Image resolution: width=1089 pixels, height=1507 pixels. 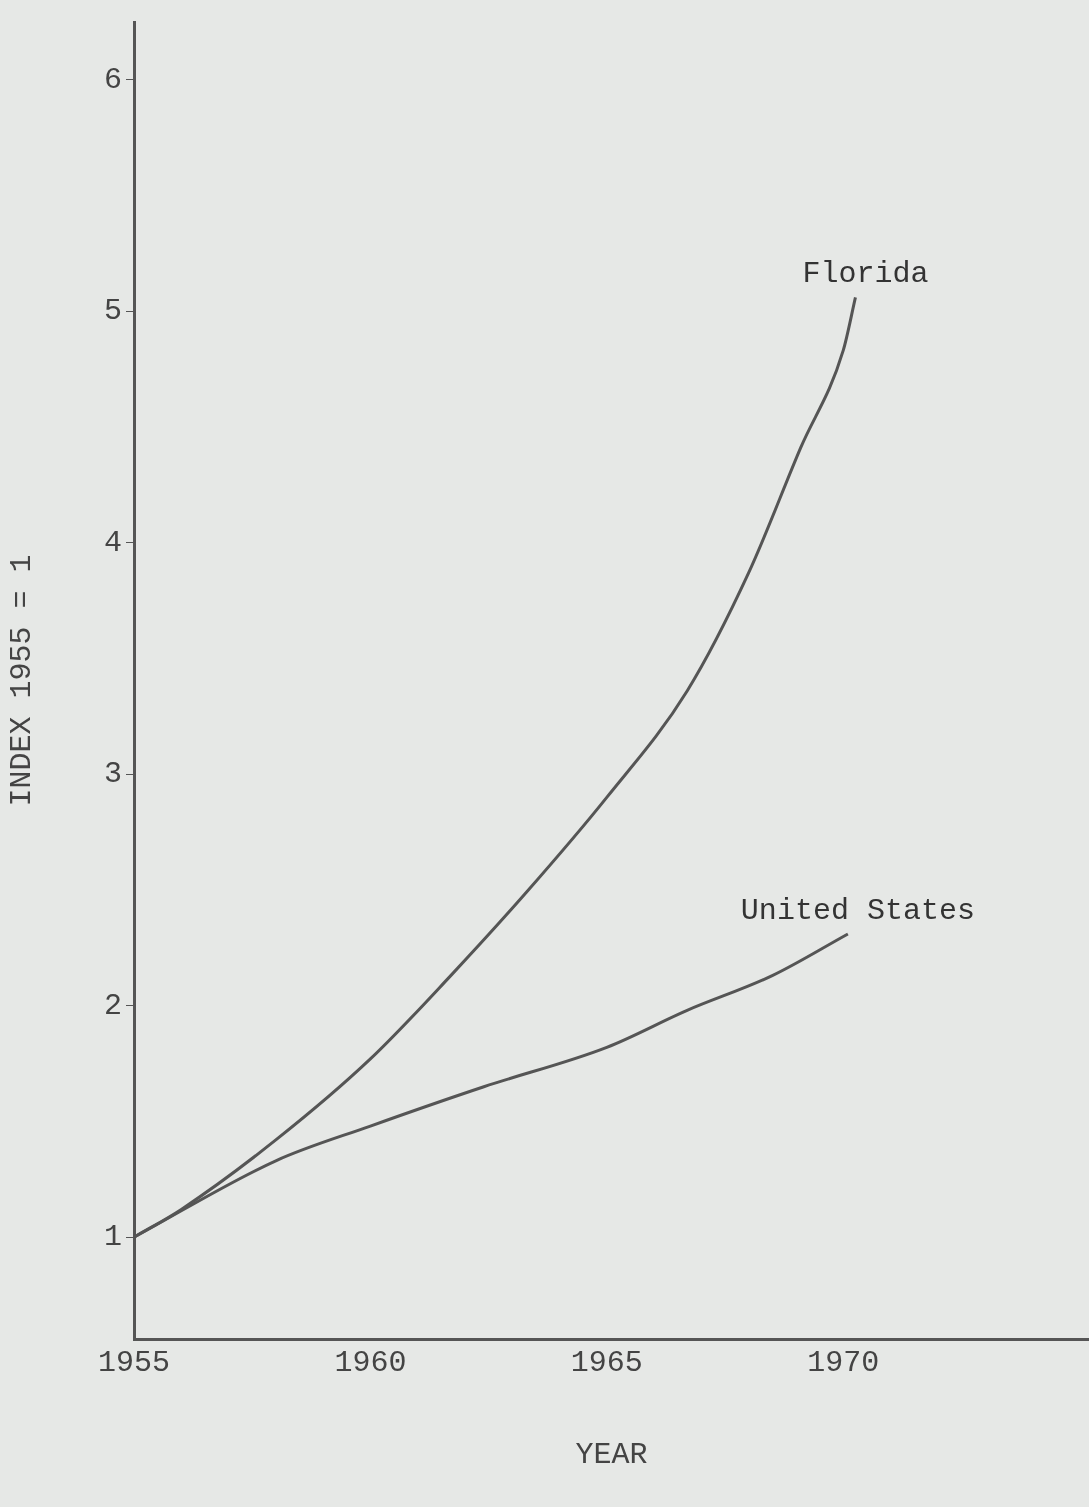 What do you see at coordinates (21, 680) in the screenshot?
I see `y-axis-title: INDEX 1955 = 1` at bounding box center [21, 680].